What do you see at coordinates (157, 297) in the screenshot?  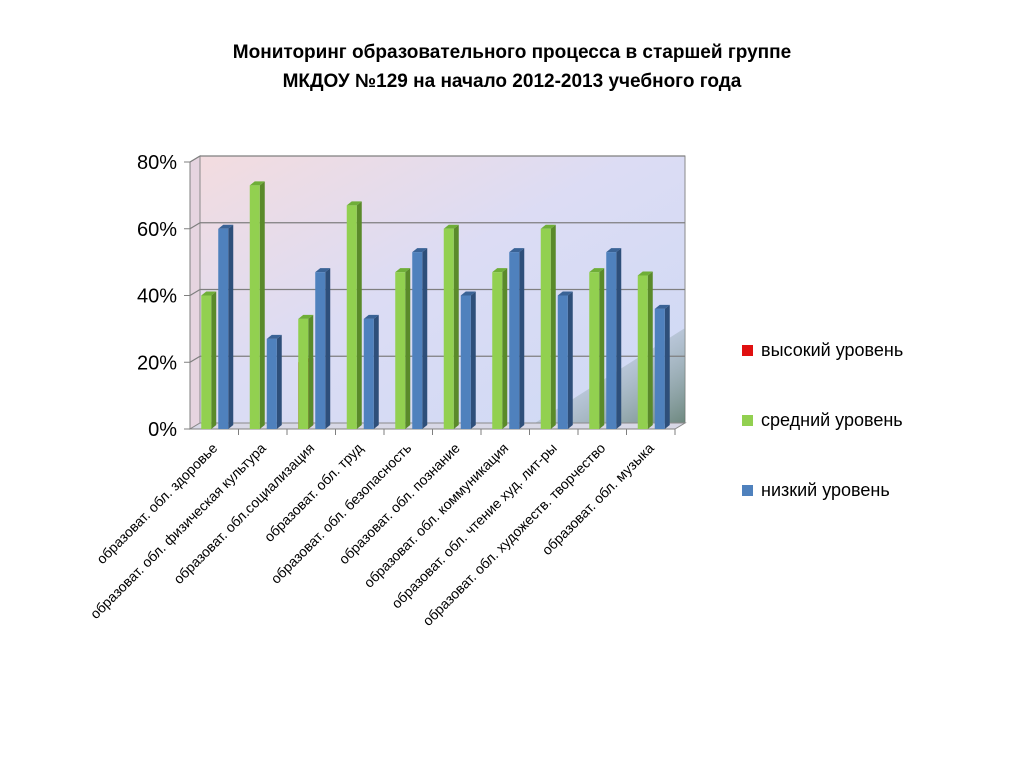 I see `y-tick-label: 40%` at bounding box center [157, 297].